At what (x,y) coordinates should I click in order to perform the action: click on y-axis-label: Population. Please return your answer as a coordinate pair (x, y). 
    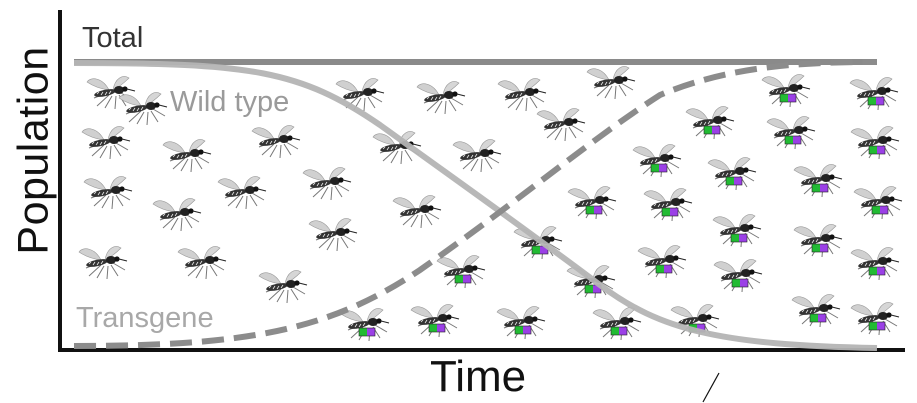
    Looking at the image, I should click on (33, 150).